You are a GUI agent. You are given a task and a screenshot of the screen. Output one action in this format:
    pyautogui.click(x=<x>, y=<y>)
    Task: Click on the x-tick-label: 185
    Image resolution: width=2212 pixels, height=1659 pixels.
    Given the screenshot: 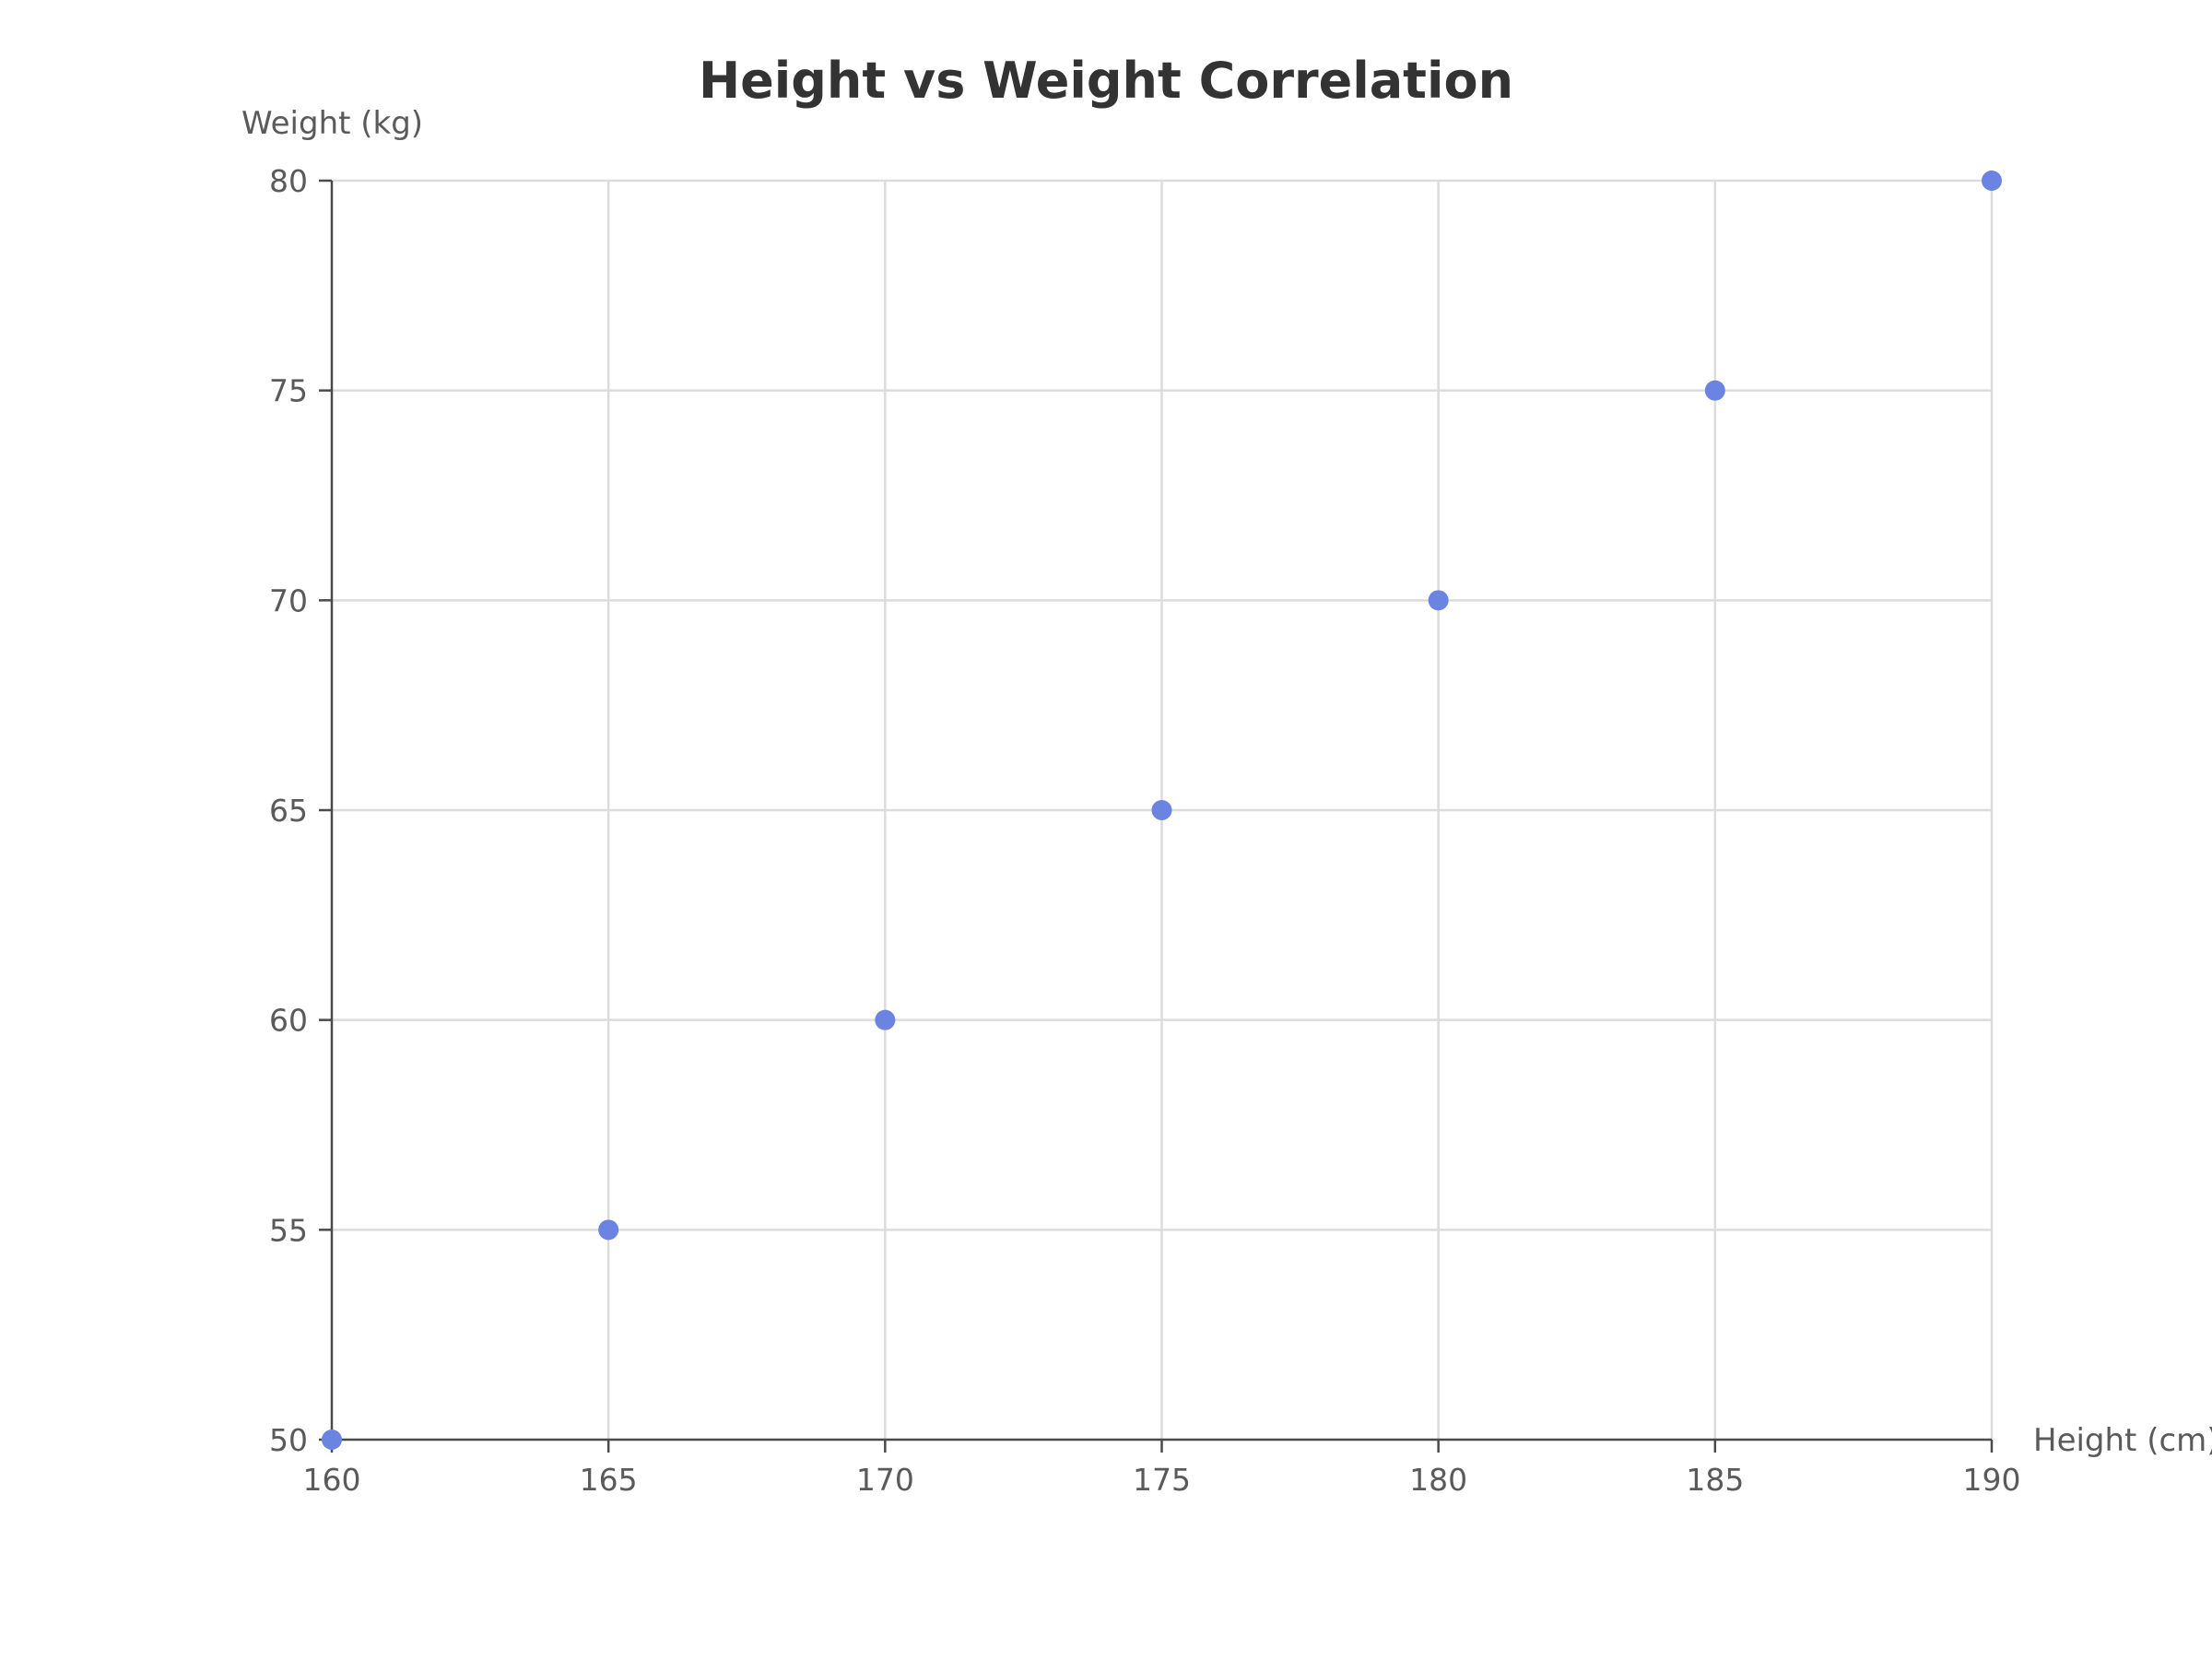 What is the action you would take?
    pyautogui.click(x=1715, y=1480)
    